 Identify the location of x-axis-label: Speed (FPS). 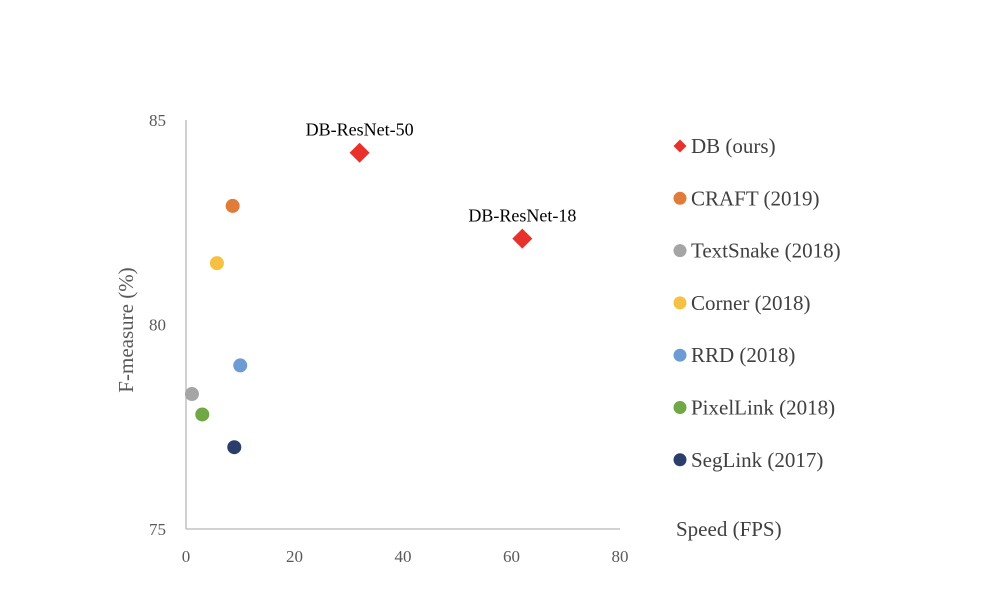
(729, 529).